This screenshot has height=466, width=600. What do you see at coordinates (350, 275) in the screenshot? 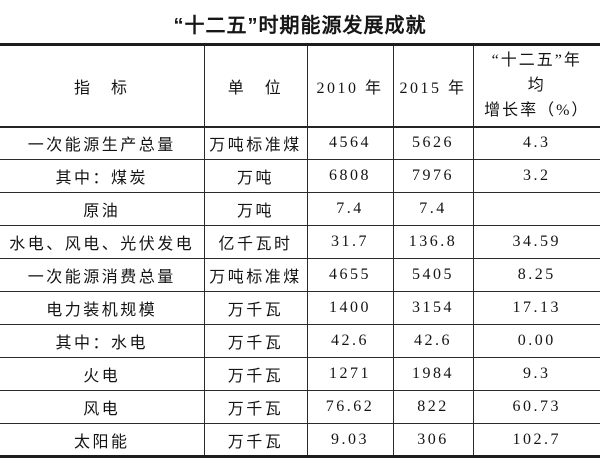
I see `value-2010-cell: 4655` at bounding box center [350, 275].